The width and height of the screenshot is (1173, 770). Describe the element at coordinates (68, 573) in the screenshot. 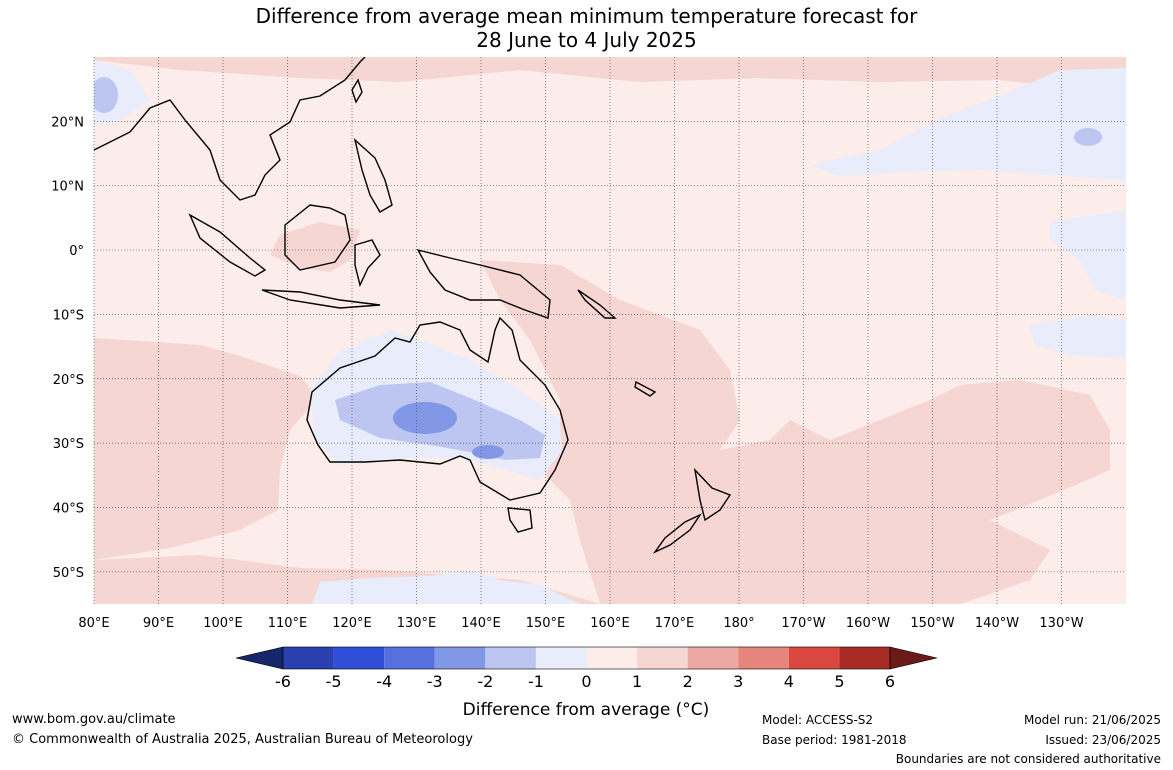

I see `latitude-label: 50°S` at that location.